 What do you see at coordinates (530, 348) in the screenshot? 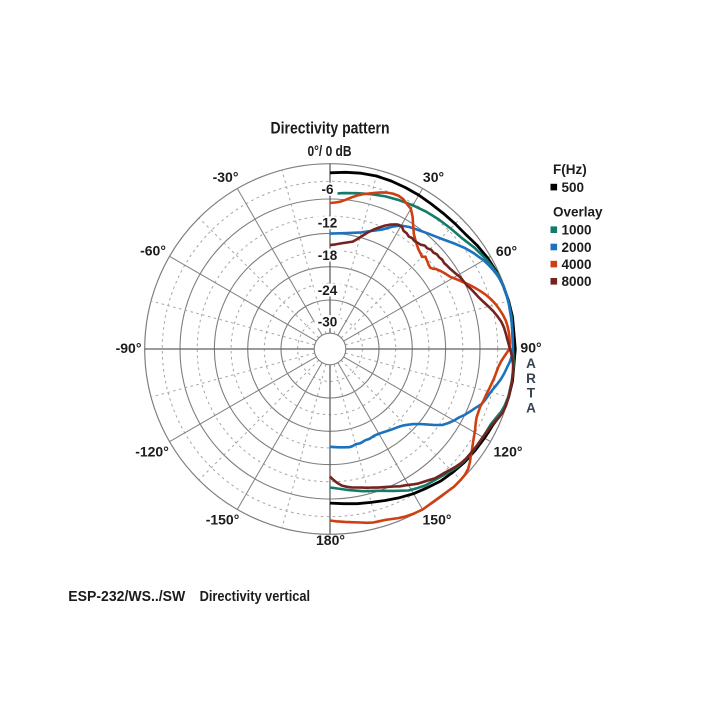
I see `svg-text: 90°` at bounding box center [530, 348].